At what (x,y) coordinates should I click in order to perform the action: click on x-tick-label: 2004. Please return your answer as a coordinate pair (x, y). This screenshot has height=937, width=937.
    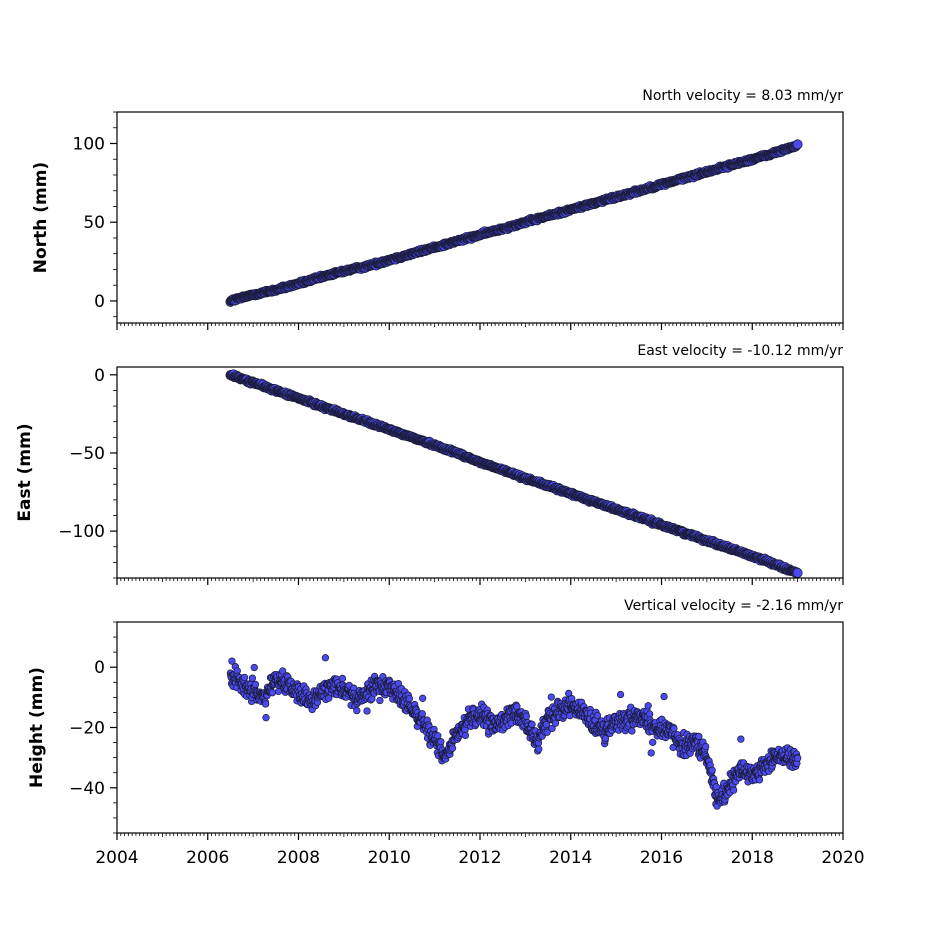
    Looking at the image, I should click on (116, 858).